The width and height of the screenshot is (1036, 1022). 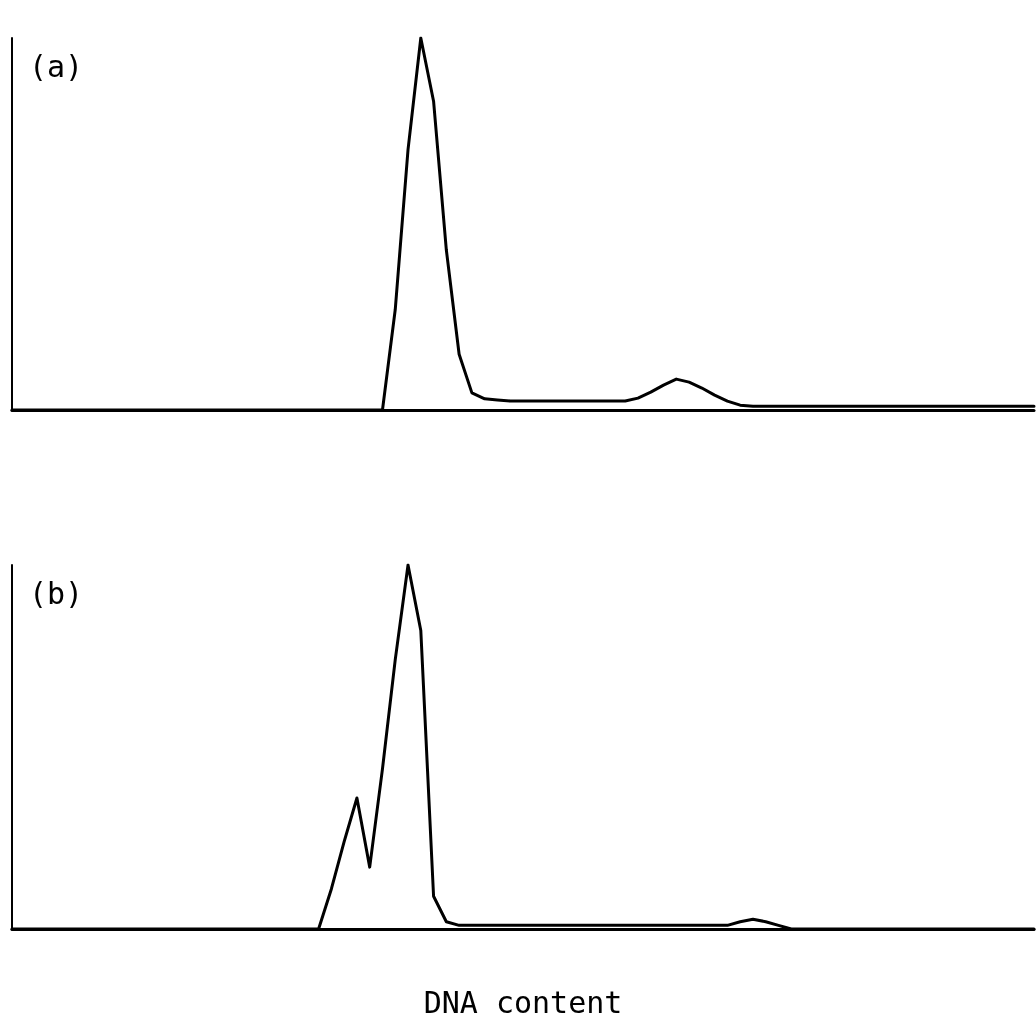 I want to click on x-axis-title: DNA content, so click(x=523, y=1002).